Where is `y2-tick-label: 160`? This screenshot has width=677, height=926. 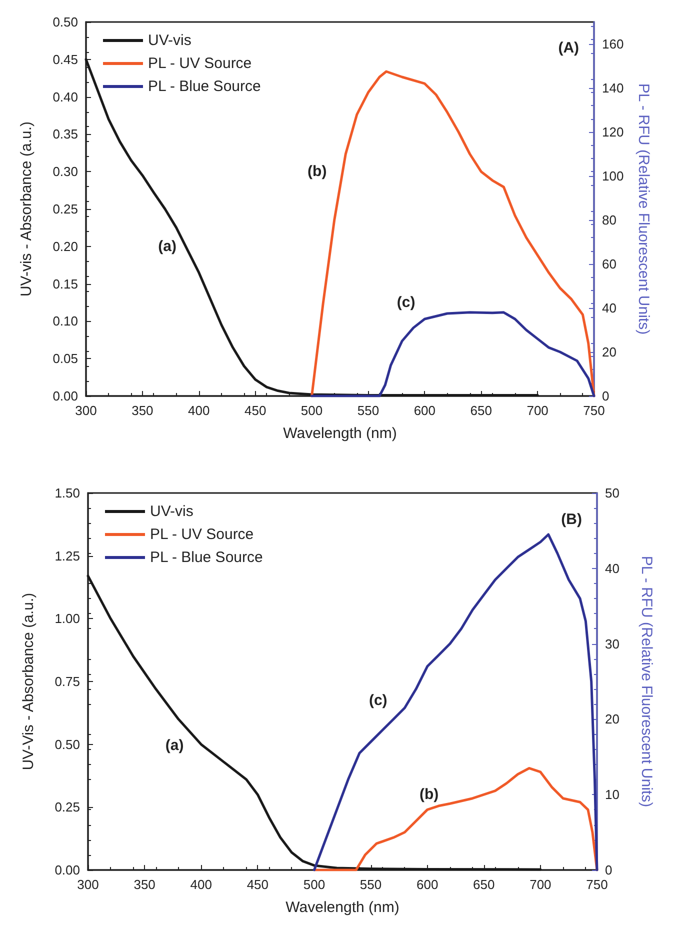 y2-tick-label: 160 is located at coordinates (613, 44).